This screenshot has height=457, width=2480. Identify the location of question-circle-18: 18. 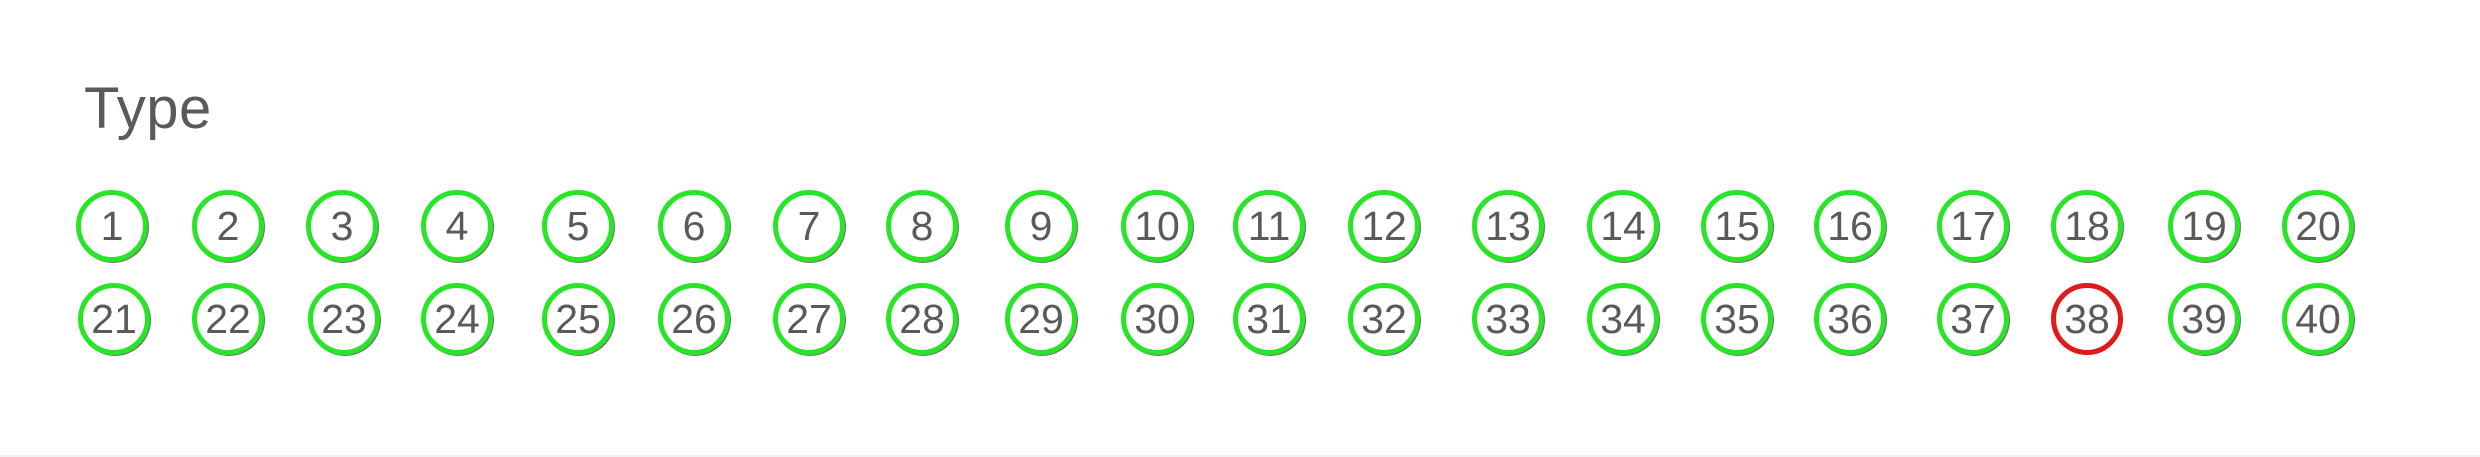
(2087, 226).